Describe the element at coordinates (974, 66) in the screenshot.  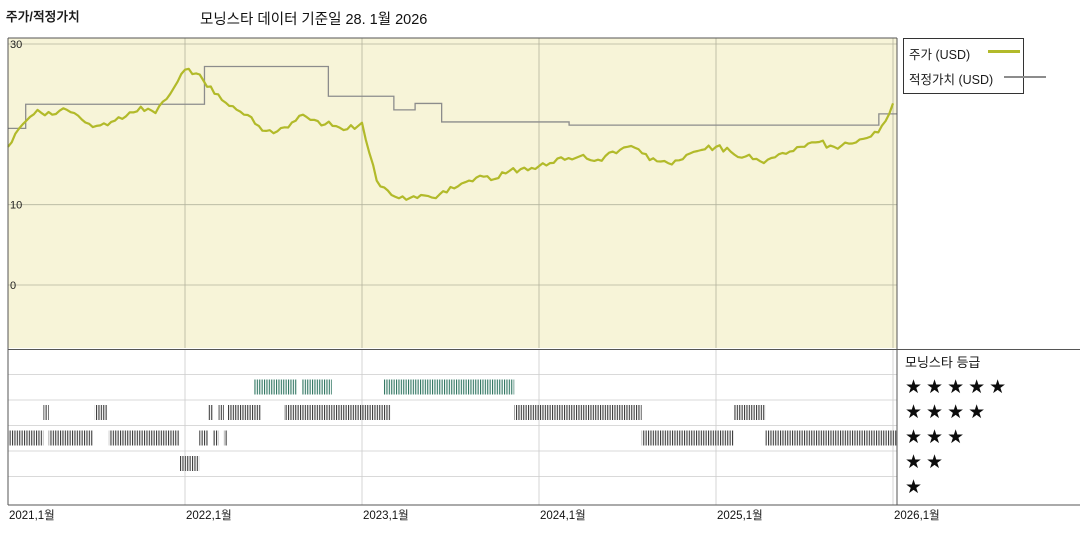
I see `chart-legend: 주가 (USD) 적정가치 (USD)` at that location.